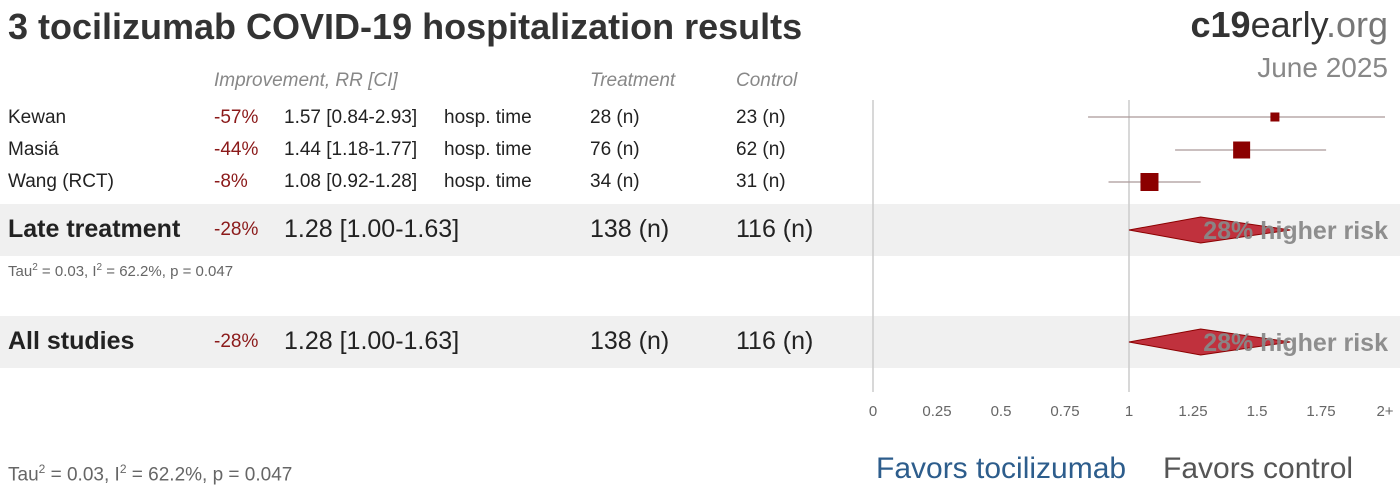 The image size is (1400, 493). I want to click on study-treatment: 34 (n), so click(615, 181).